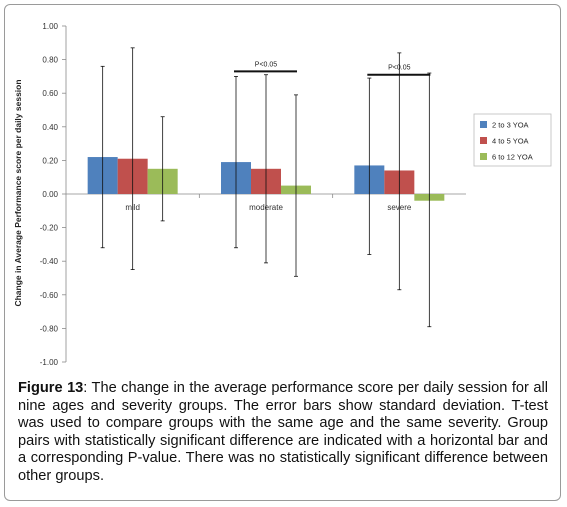 The image size is (567, 507). I want to click on legend-label: 2 to 3 YOA, so click(510, 125).